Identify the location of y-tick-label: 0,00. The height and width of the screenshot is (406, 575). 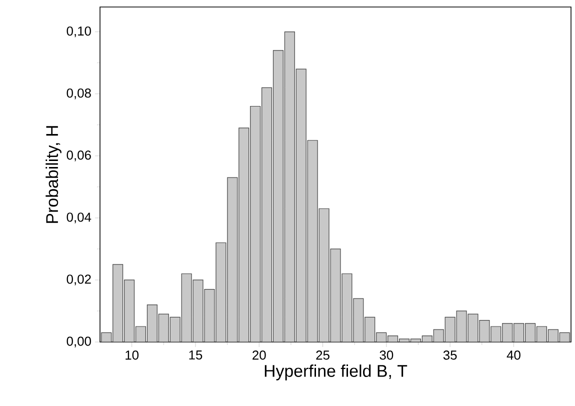
(78, 342).